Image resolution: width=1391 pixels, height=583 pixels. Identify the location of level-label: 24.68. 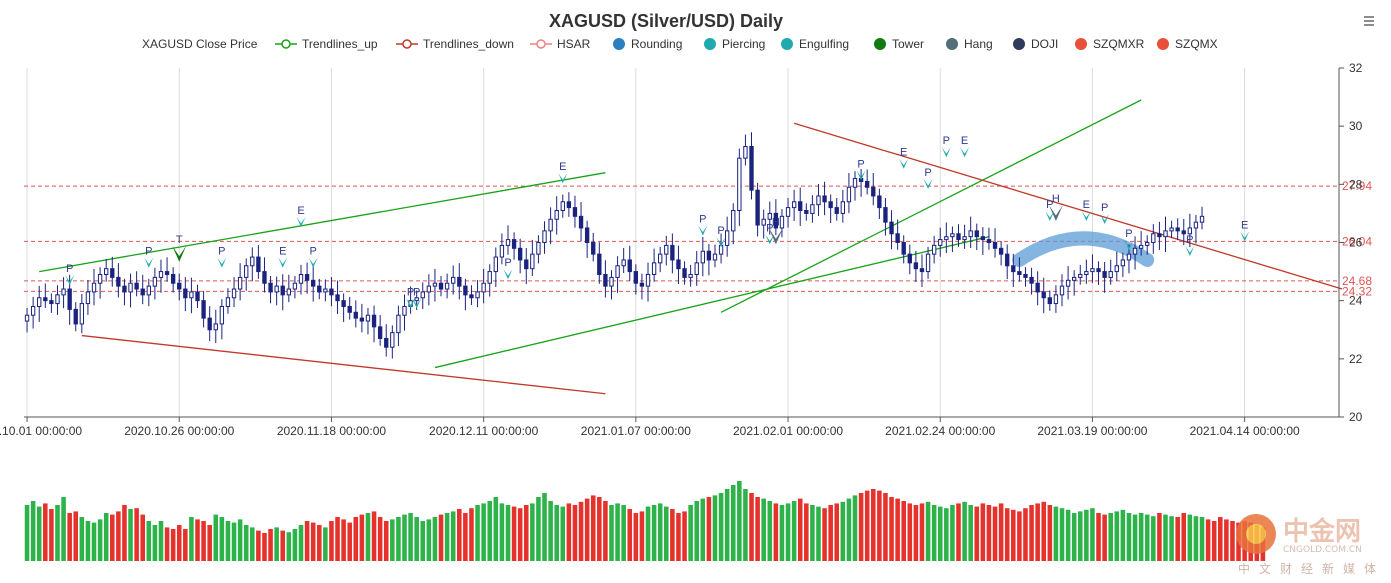
(1357, 281).